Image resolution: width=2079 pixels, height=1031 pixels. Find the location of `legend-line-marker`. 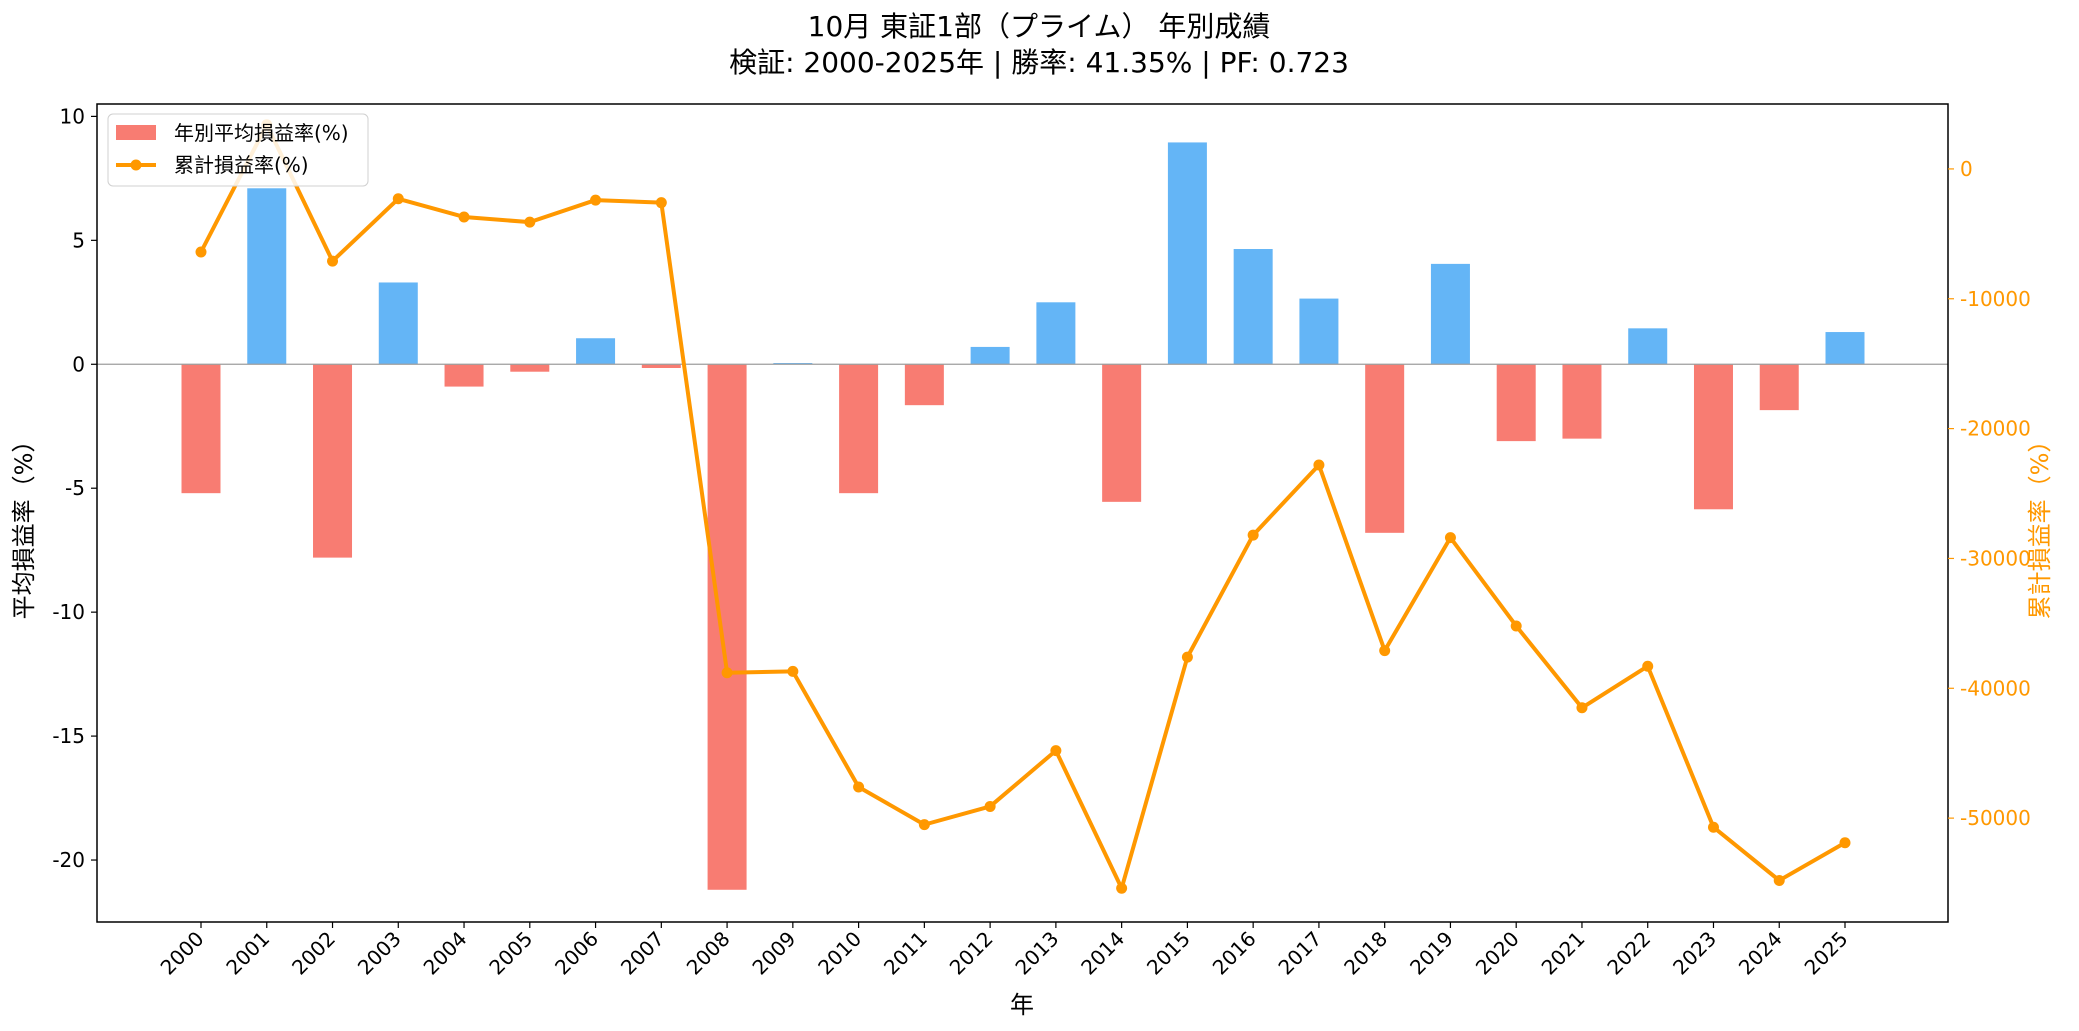

legend-line-marker is located at coordinates (136, 165).